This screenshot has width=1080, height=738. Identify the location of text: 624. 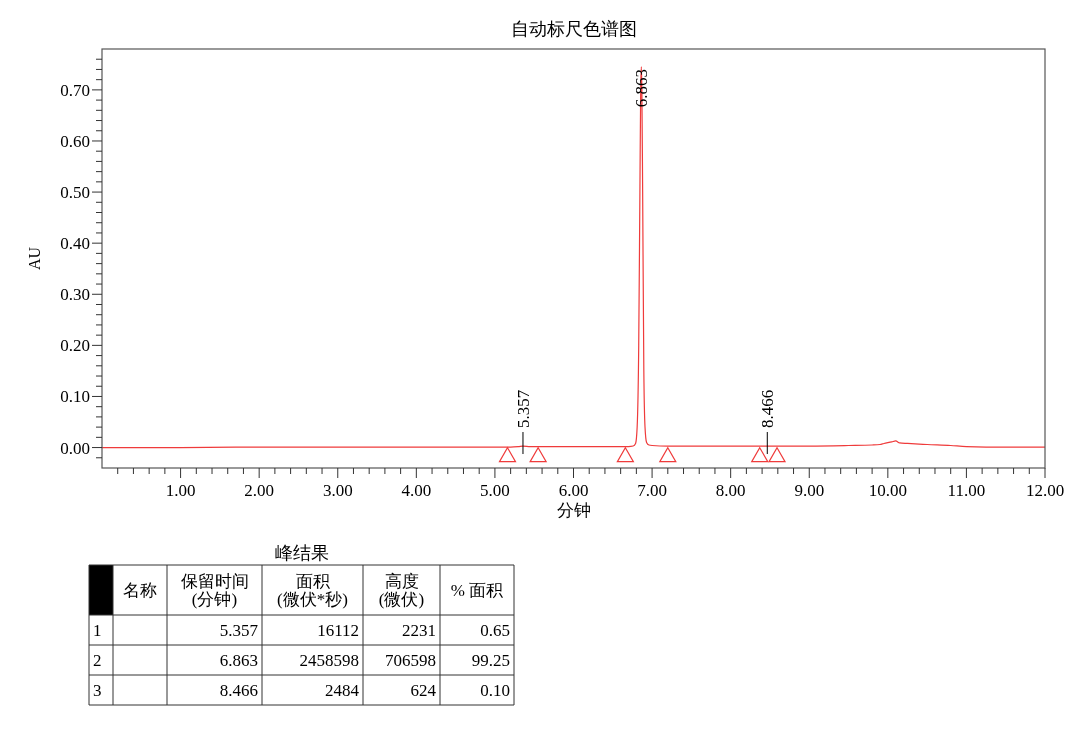
(423, 690).